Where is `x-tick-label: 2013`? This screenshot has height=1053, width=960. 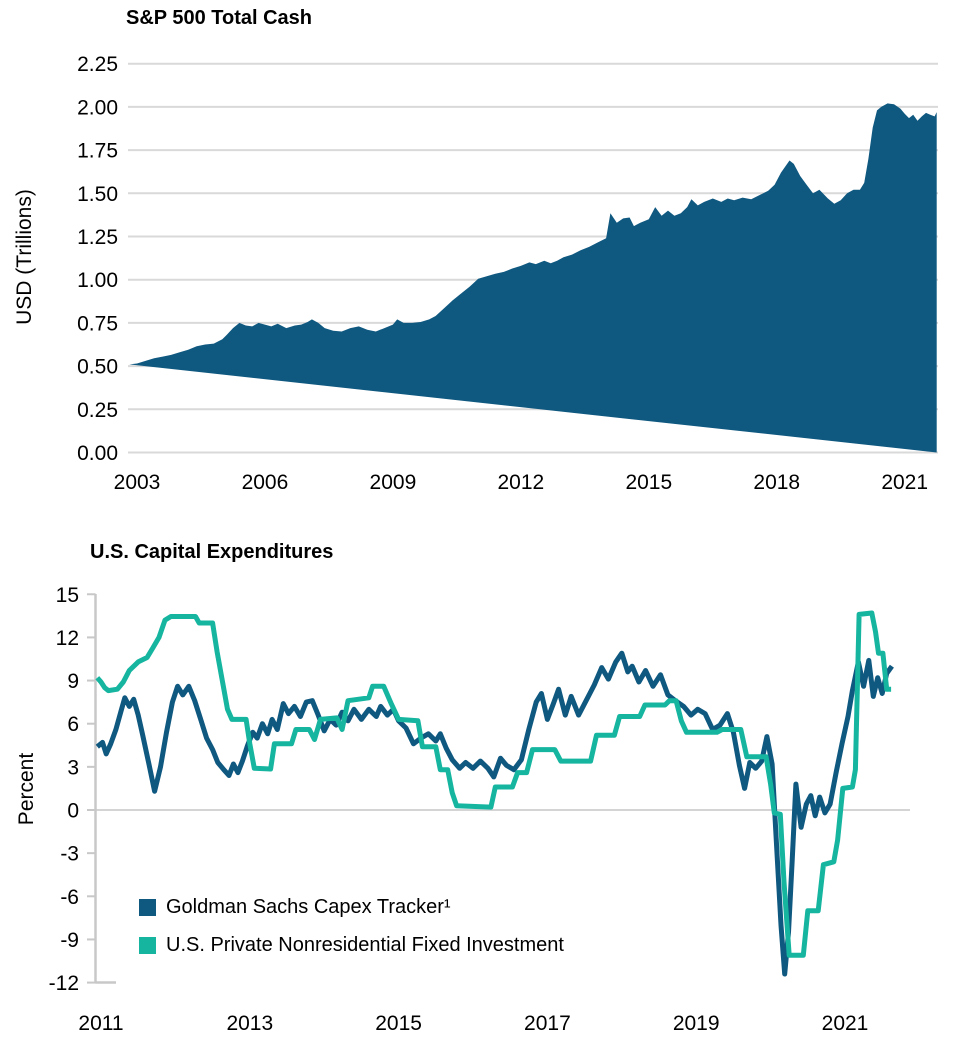 x-tick-label: 2013 is located at coordinates (249, 1023).